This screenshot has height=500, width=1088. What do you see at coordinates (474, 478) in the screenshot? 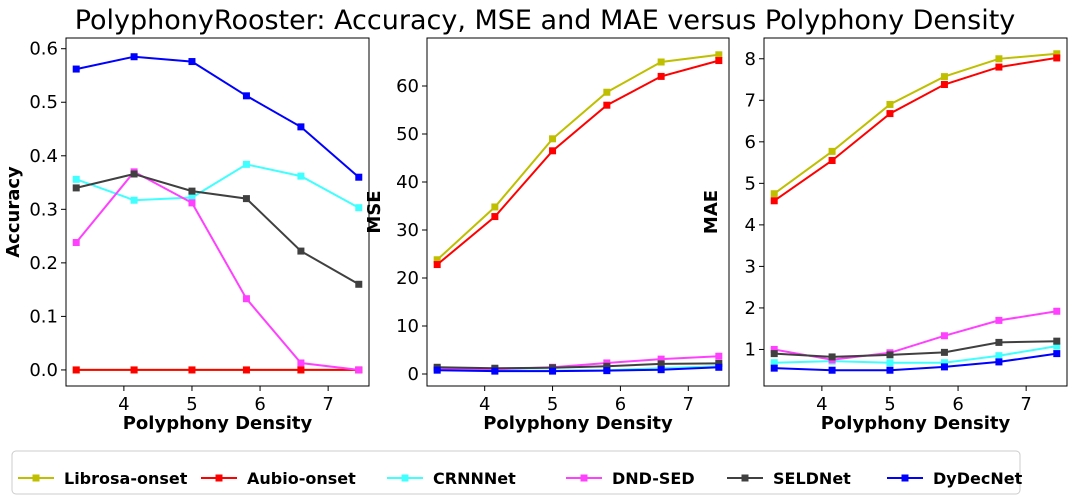
I see `legend-label: CRNNNet` at bounding box center [474, 478].